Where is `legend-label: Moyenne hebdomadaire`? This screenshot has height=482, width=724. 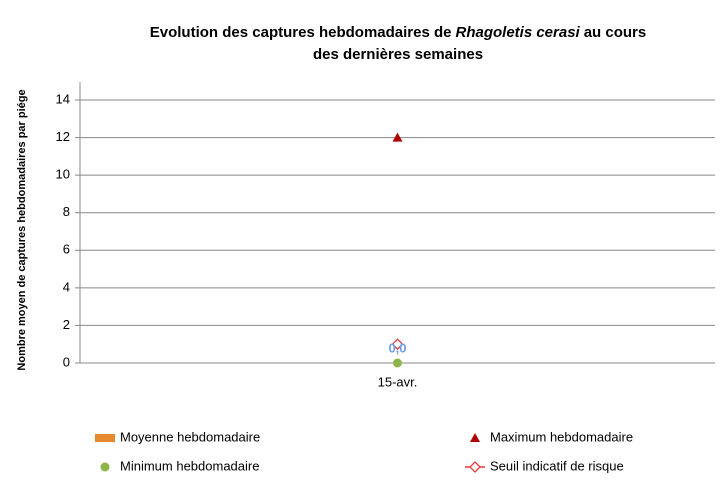
legend-label: Moyenne hebdomadaire is located at coordinates (190, 436).